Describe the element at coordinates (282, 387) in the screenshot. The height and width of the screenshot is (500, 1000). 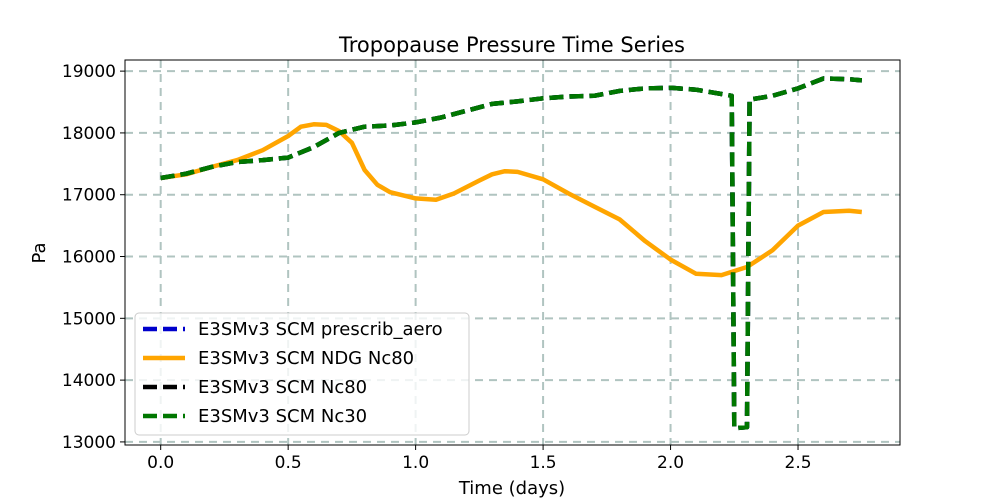
I see `legend-label-3: E3SMv3 SCM Nc80` at that location.